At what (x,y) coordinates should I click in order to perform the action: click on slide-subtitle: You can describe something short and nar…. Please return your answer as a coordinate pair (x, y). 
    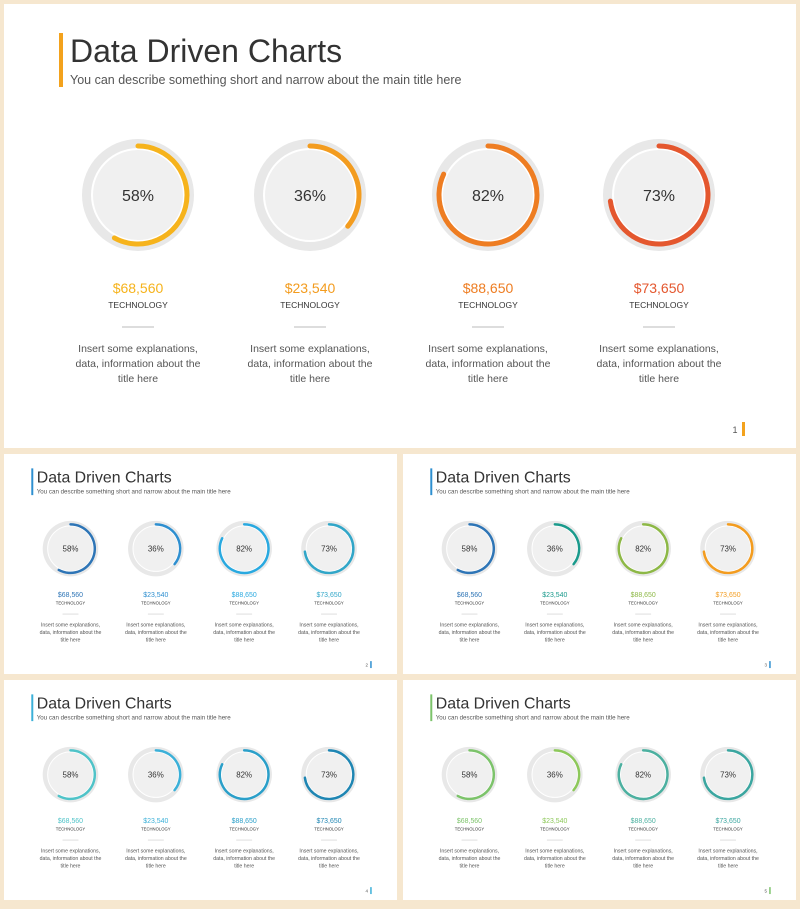
    Looking at the image, I should click on (134, 492).